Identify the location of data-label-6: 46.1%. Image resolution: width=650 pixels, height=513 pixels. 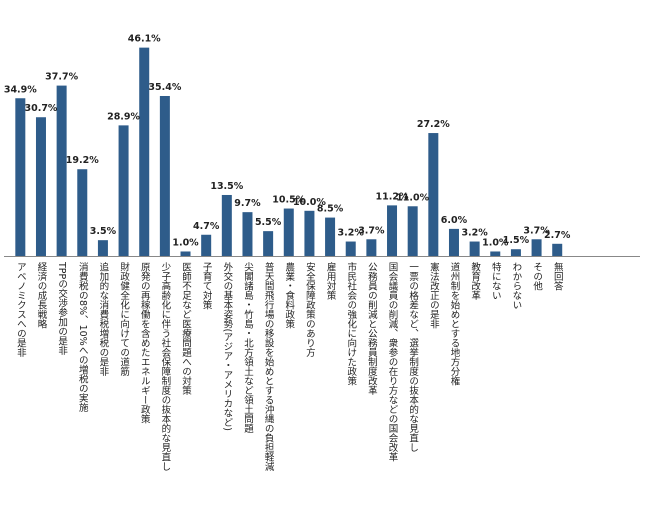
(144, 39).